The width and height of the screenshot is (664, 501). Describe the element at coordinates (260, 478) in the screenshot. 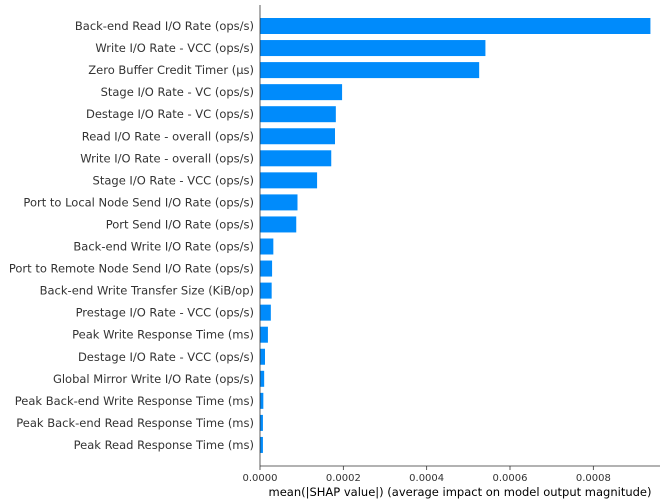

I see `x-tick-label: 0.0000` at that location.